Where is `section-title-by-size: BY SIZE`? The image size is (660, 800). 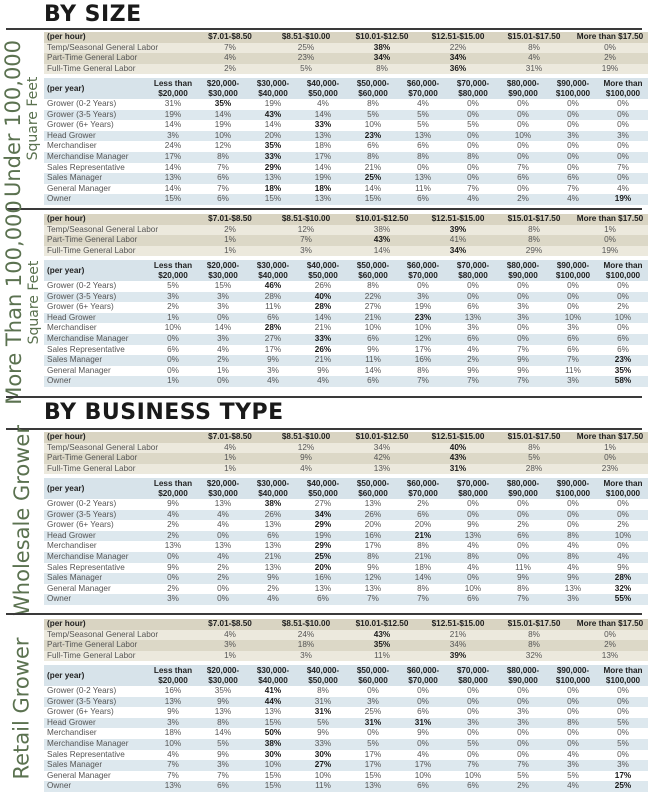 section-title-by-size: BY SIZE is located at coordinates (93, 14).